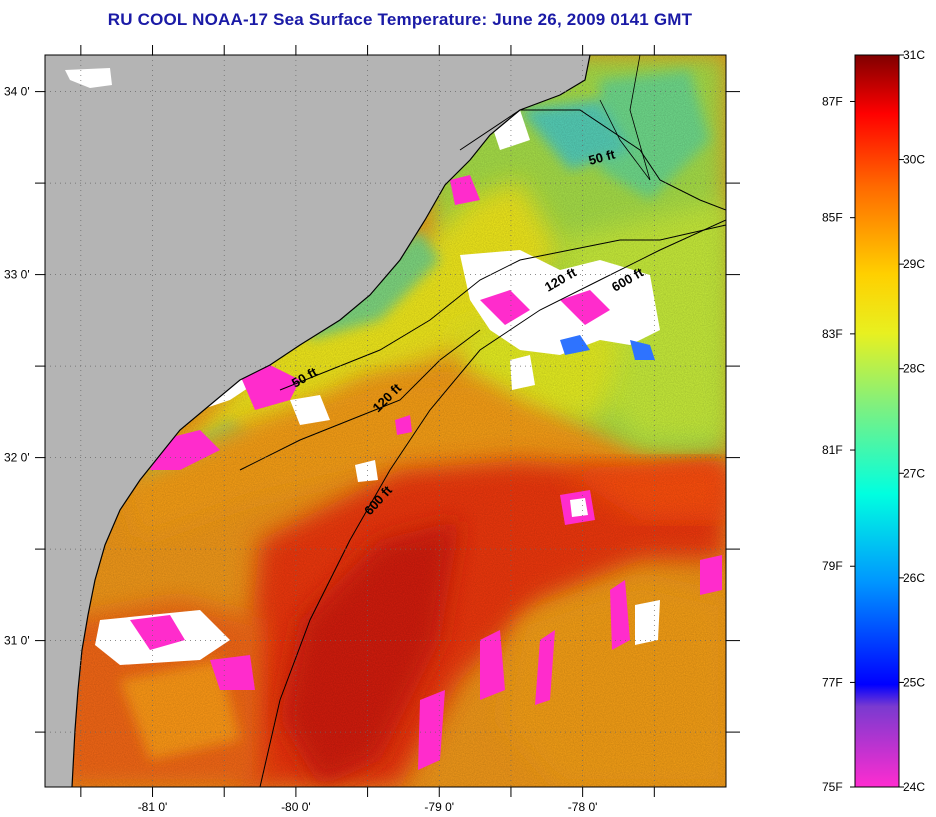 This screenshot has width=936, height=817. Describe the element at coordinates (914, 369) in the screenshot. I see `colorbar-c-label: 28C` at that location.